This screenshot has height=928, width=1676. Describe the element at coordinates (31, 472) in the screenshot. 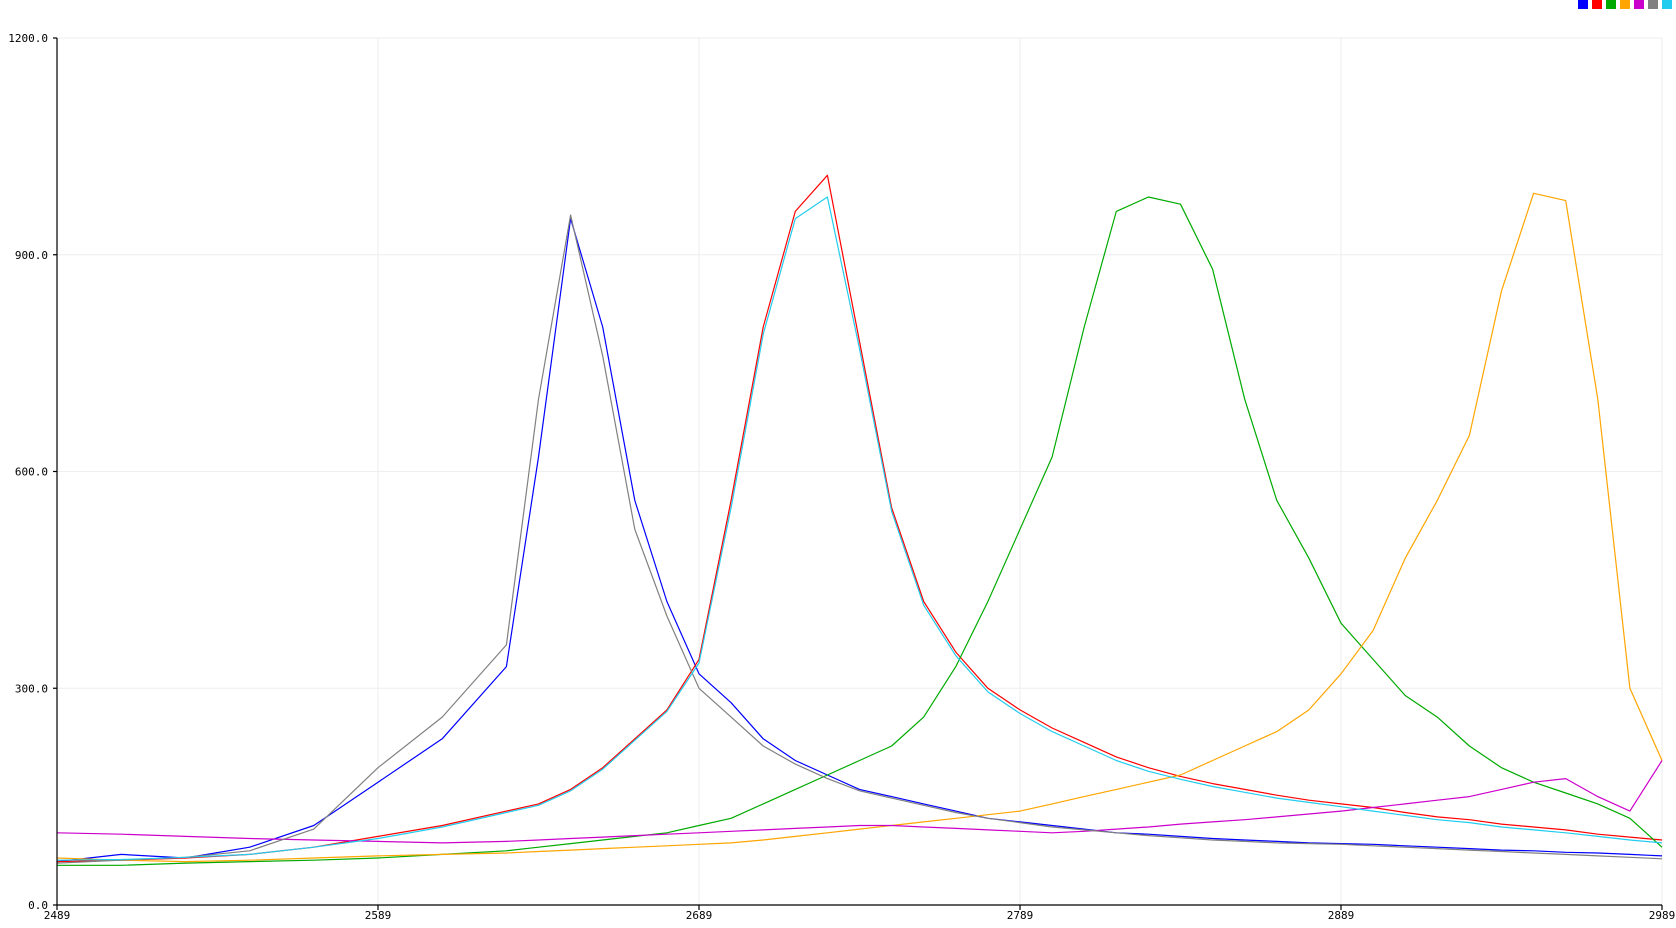

I see `y-tick-label: 600.0` at that location.